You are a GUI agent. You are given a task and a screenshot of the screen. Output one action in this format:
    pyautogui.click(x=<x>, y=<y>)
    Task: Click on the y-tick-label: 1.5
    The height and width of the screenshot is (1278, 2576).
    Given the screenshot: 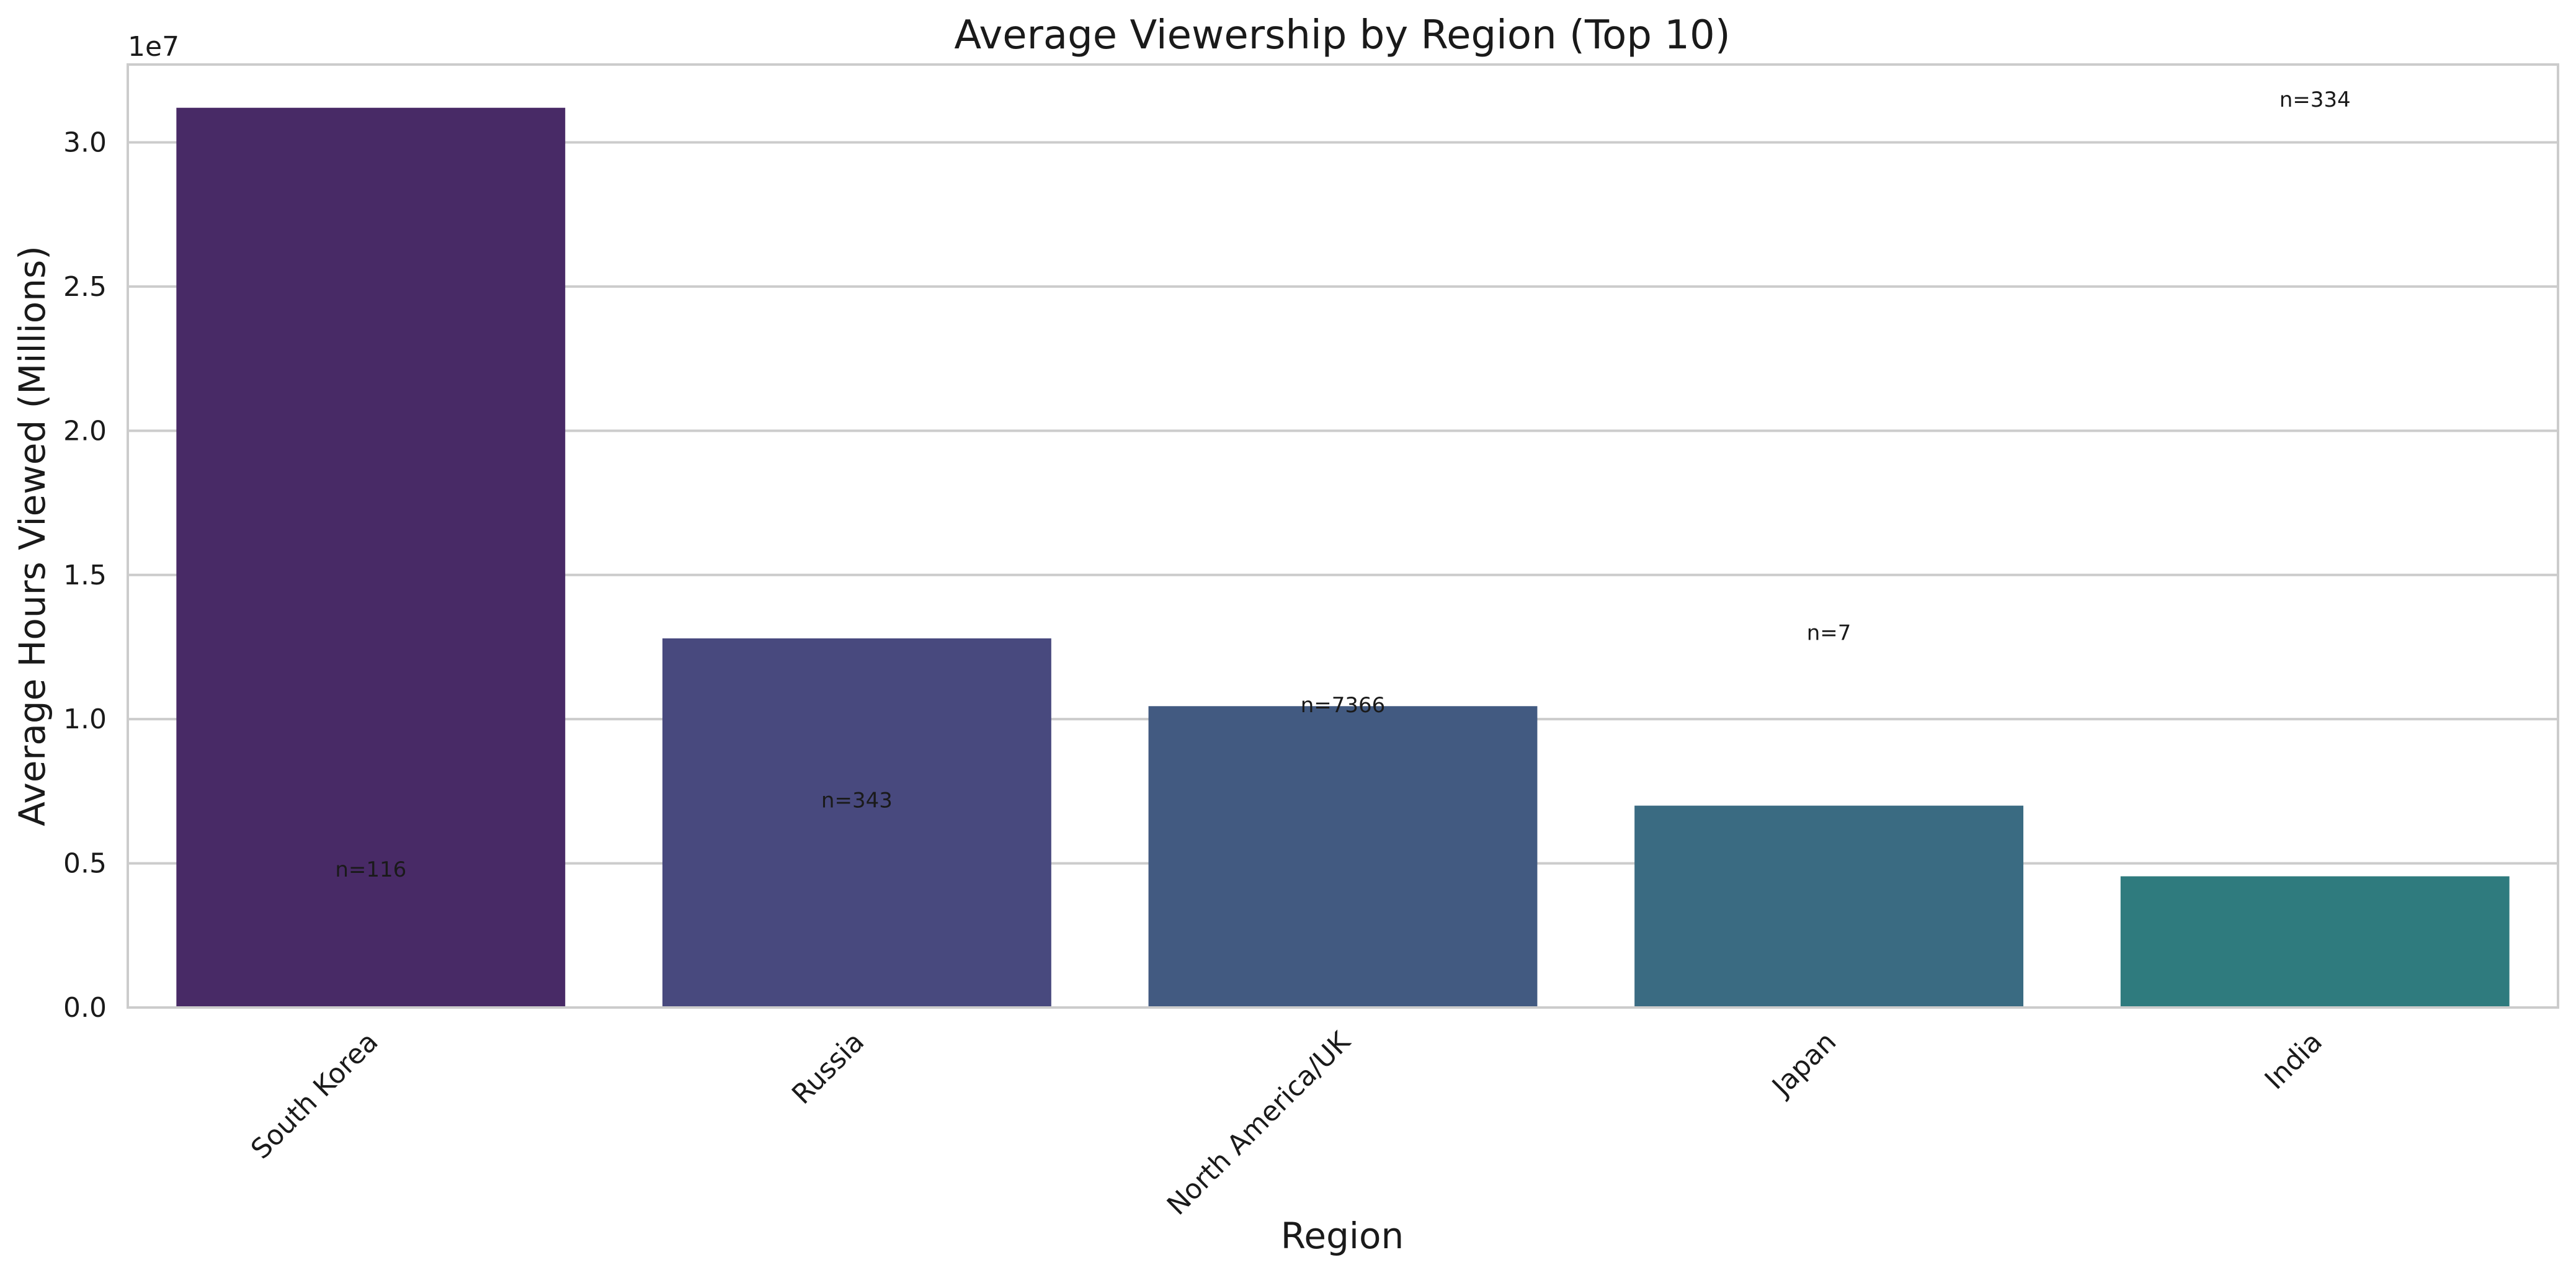 What is the action you would take?
    pyautogui.click(x=85, y=575)
    